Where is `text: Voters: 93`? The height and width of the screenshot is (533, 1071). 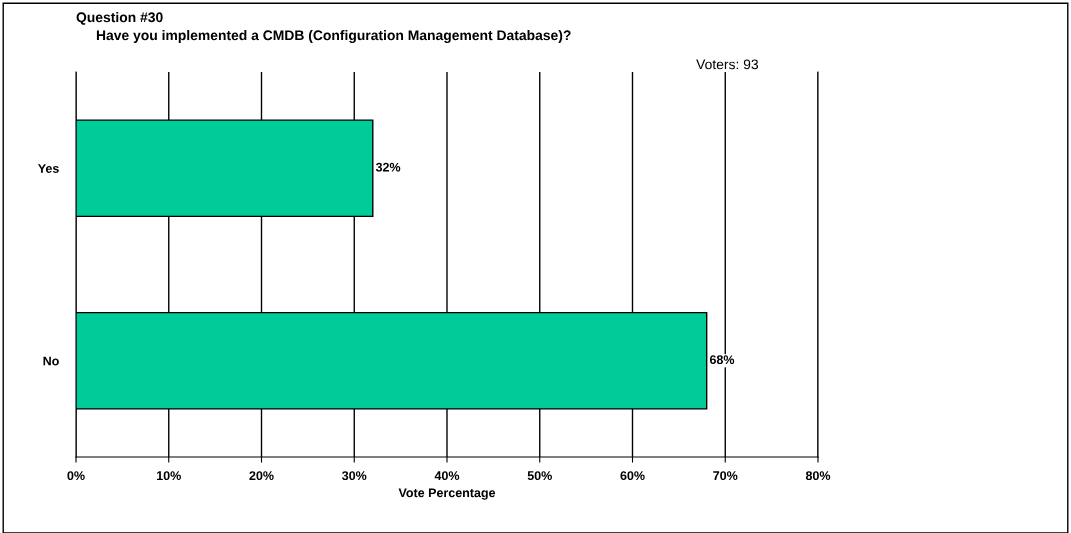
text: Voters: 93 is located at coordinates (727, 64).